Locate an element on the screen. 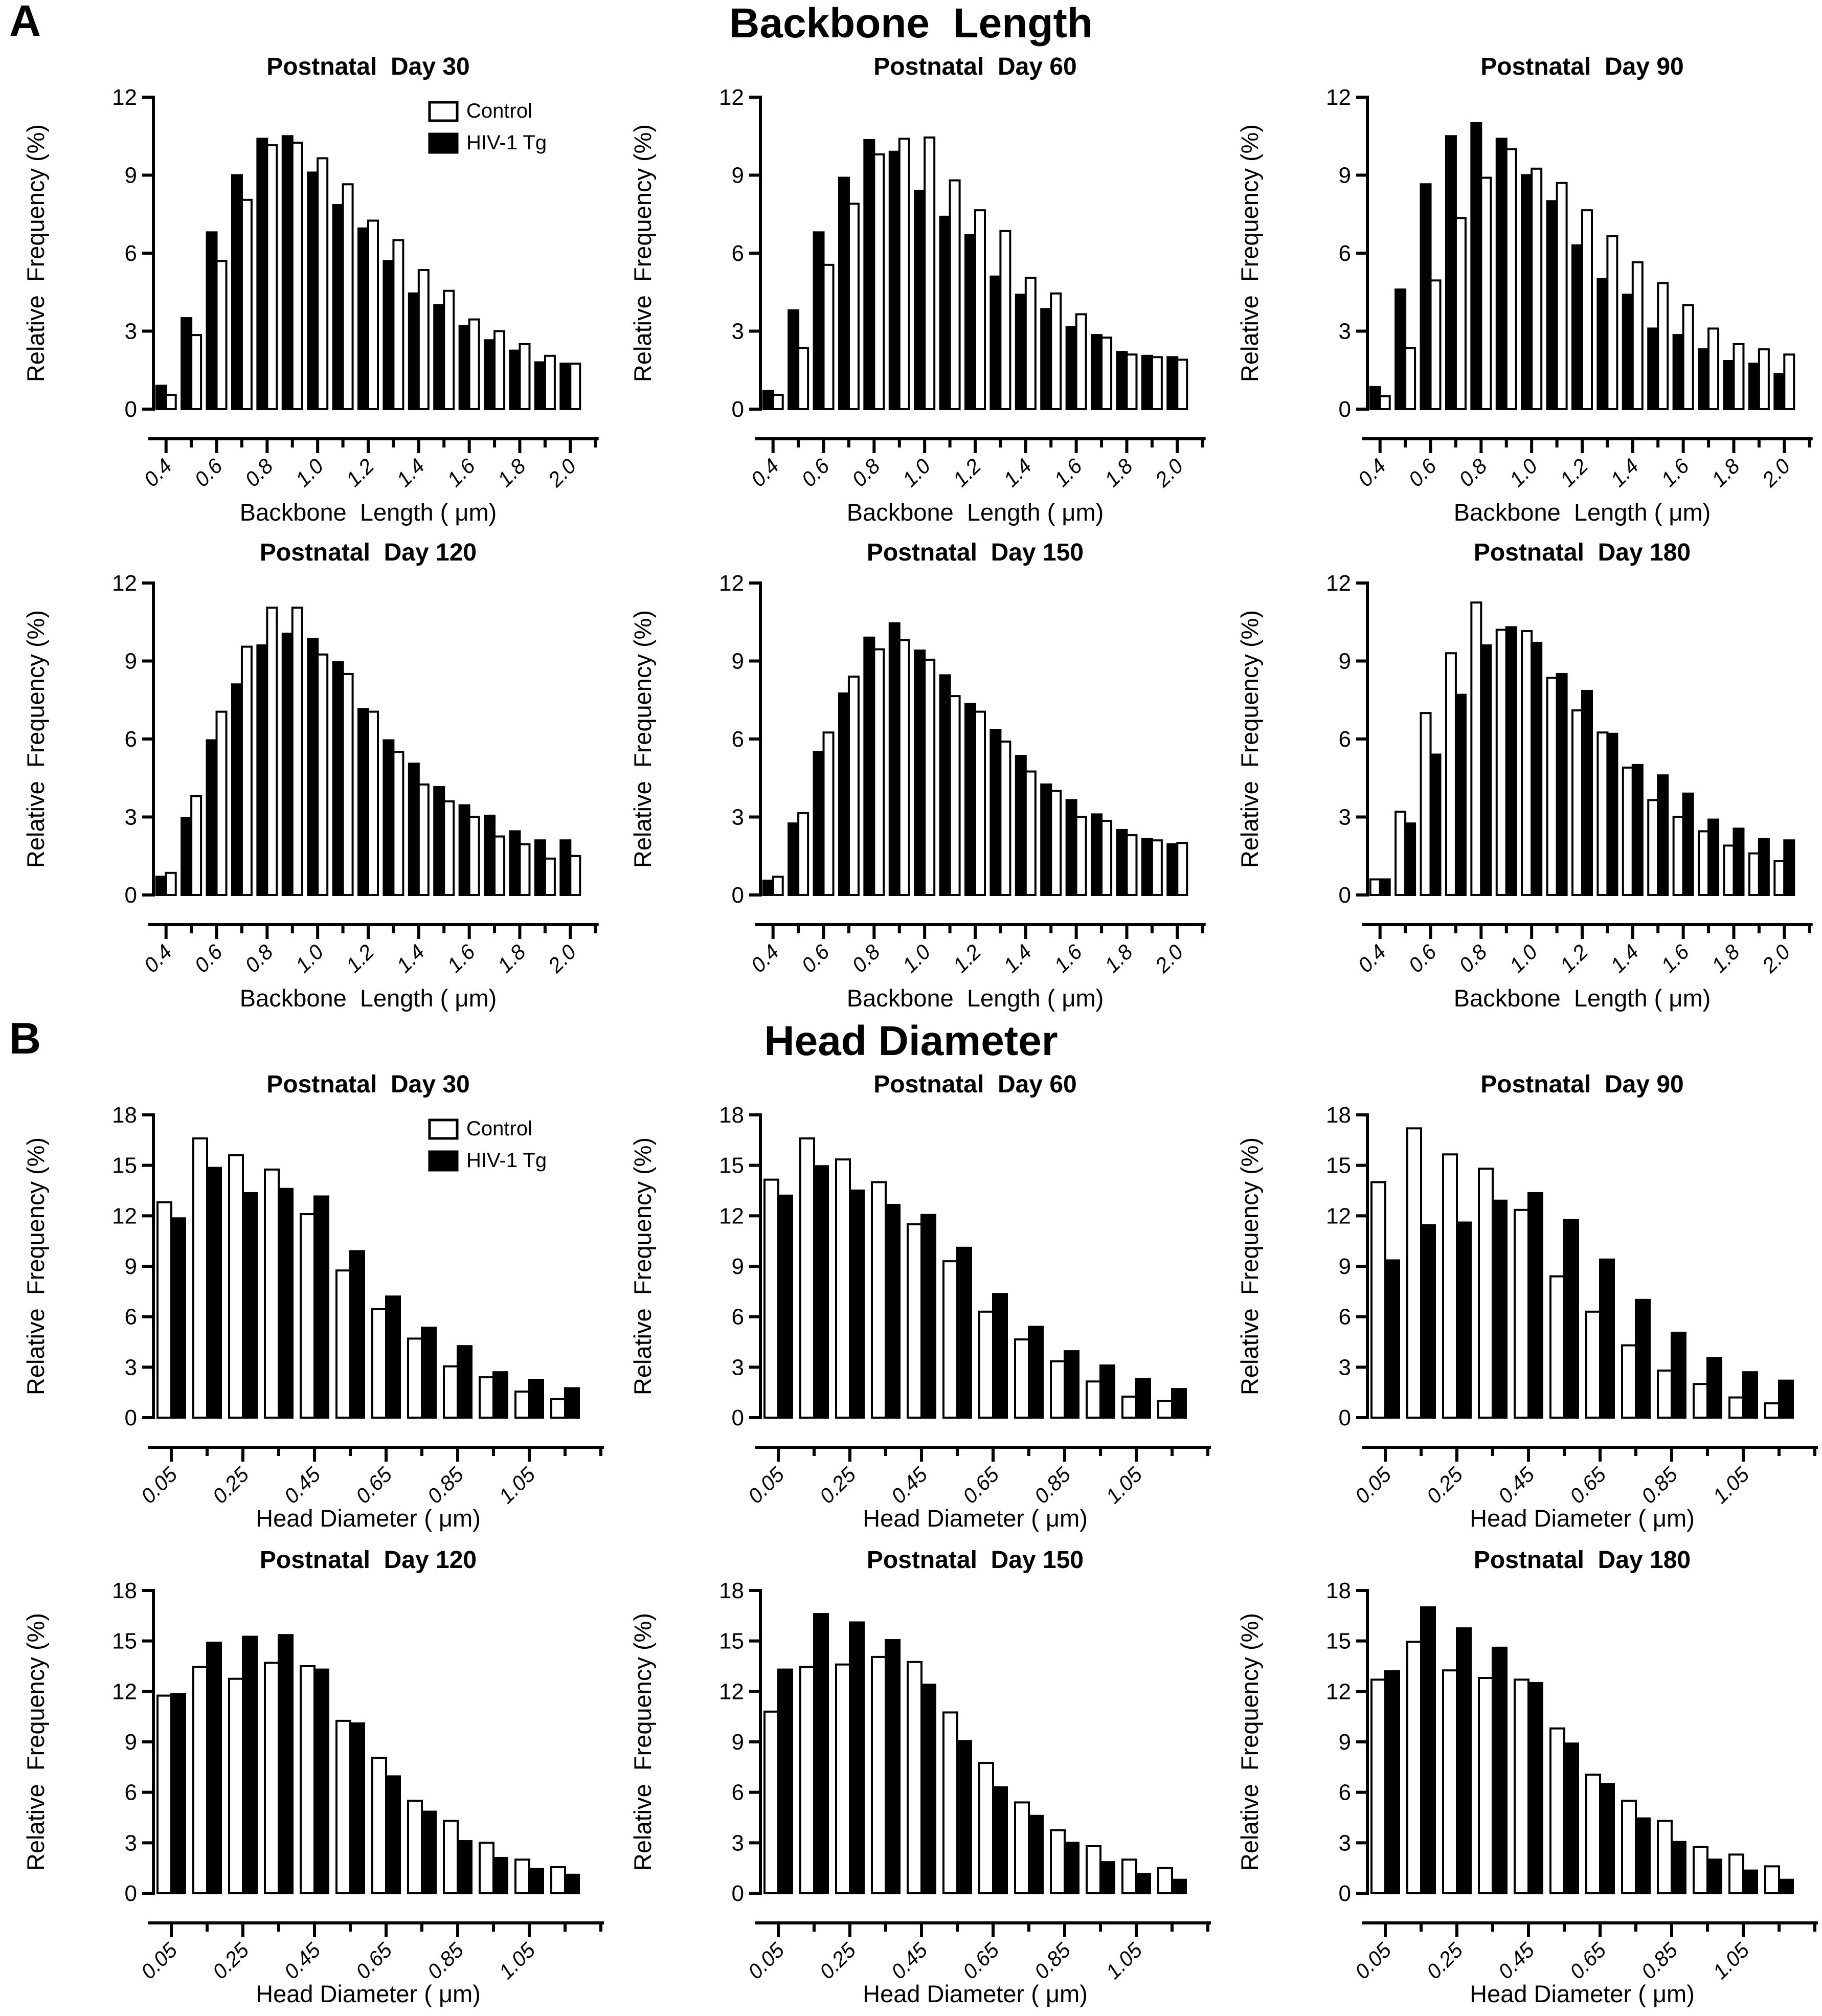 This screenshot has width=1822, height=2016. subplot-title: Postnatal Day 120 is located at coordinates (368, 1560).